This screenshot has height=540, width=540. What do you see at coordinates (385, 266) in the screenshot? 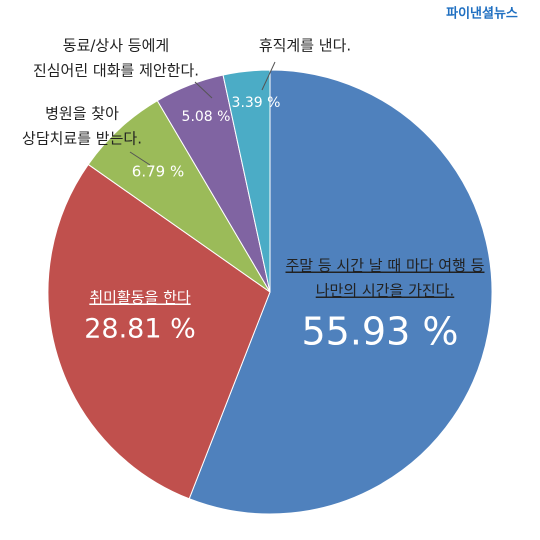
I see `category-label: 주말 등 시간 날 때 마다 여행 등` at bounding box center [385, 266].